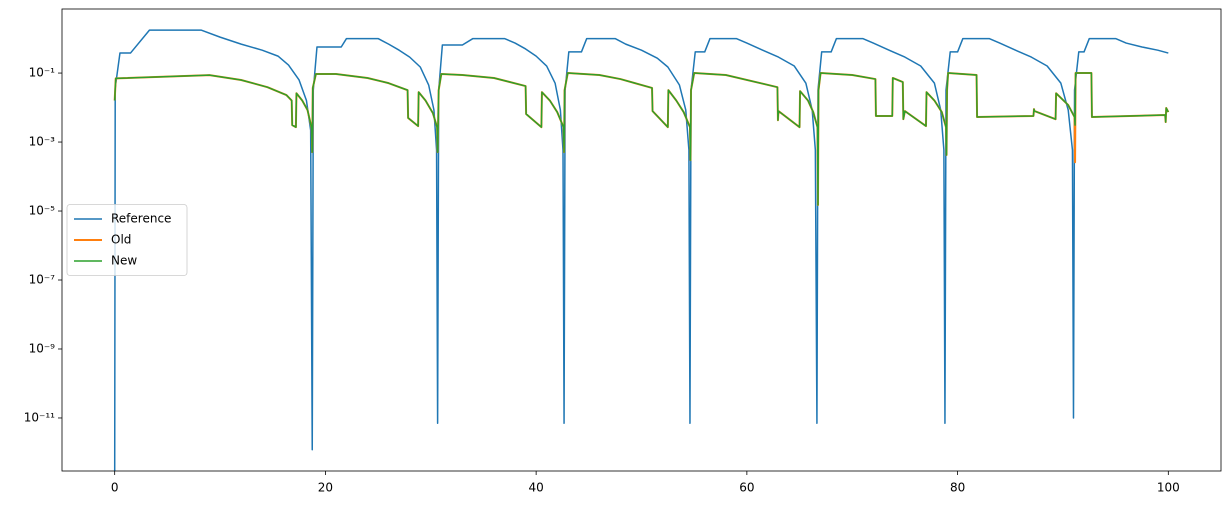  Describe the element at coordinates (1168, 488) in the screenshot. I see `x-tick-label: 100` at that location.